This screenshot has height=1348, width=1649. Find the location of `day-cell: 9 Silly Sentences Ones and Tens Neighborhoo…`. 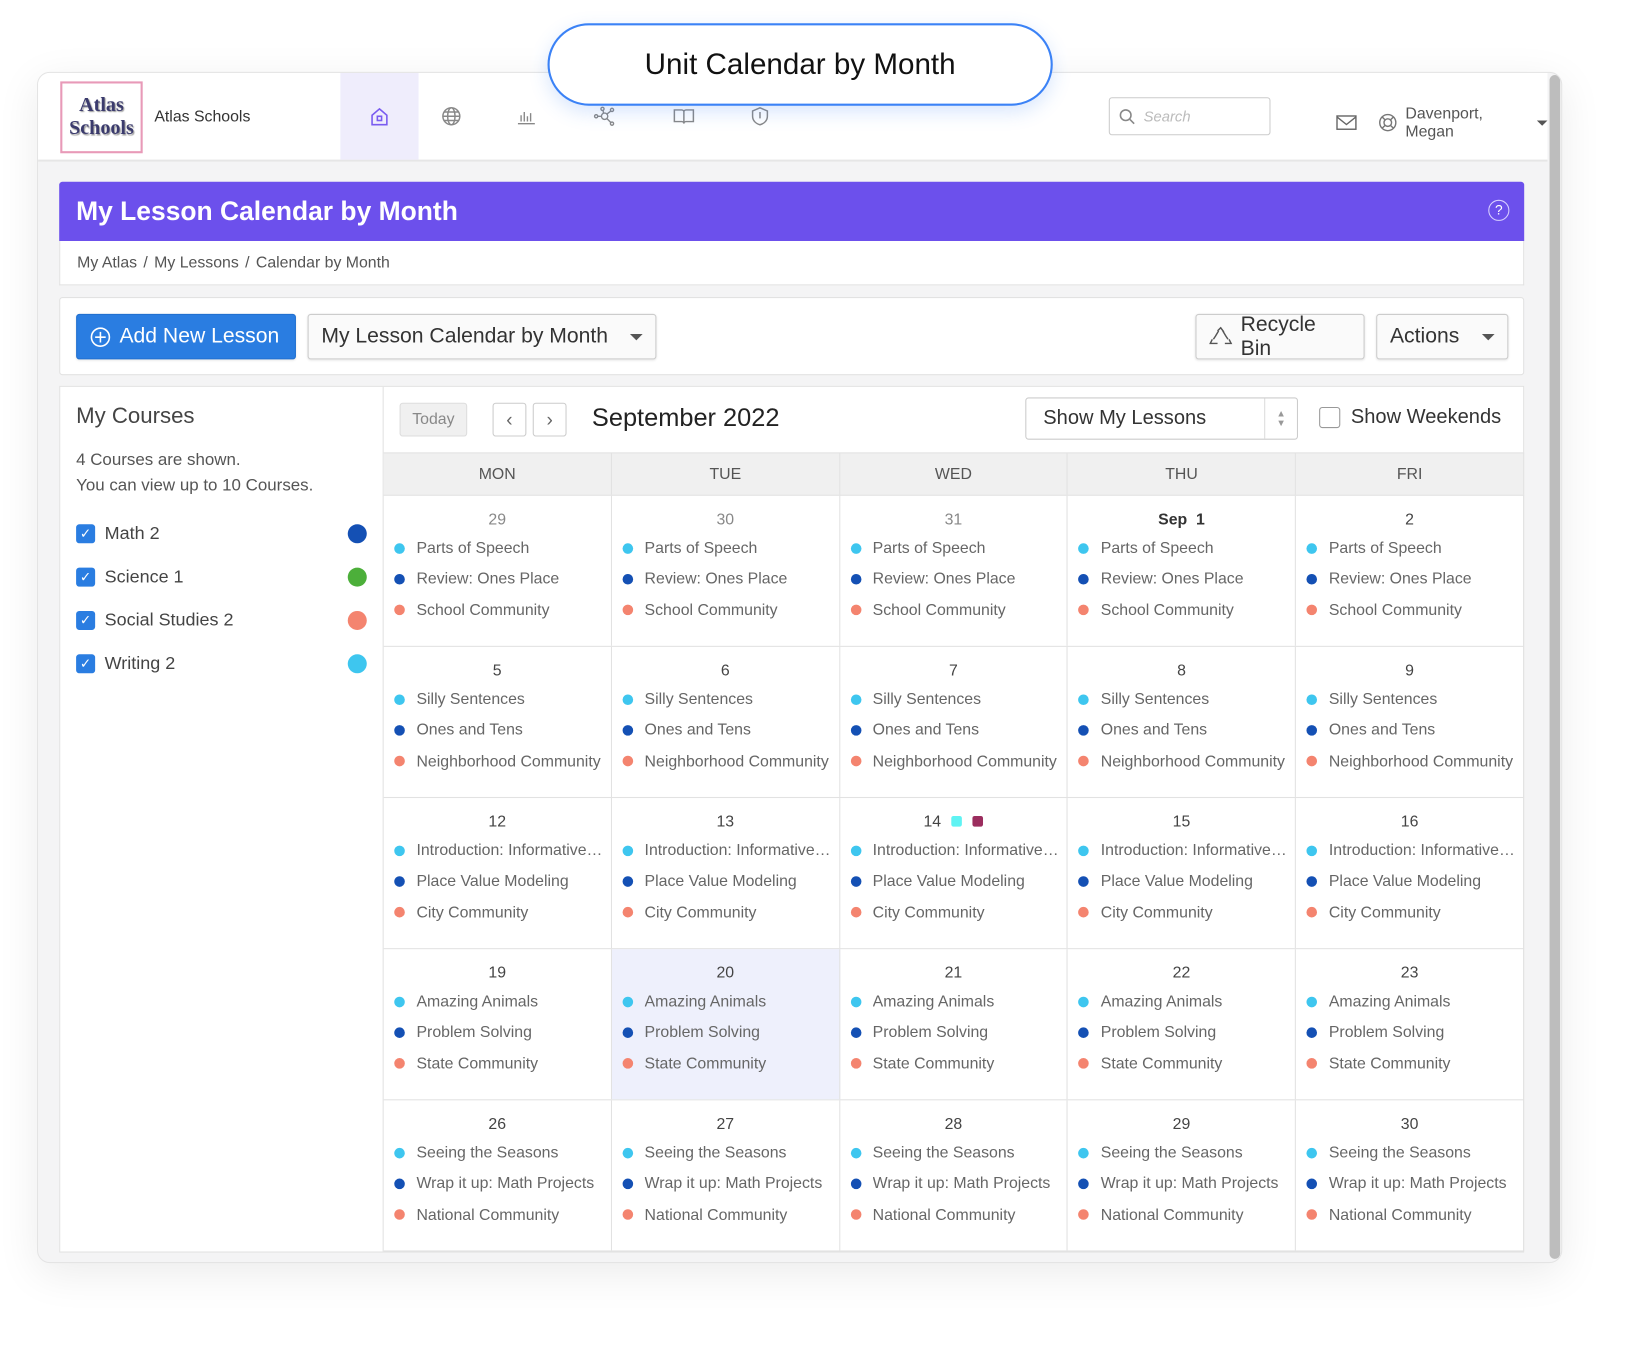

day-cell: 9 Silly Sentences Ones and Tens Neighborhoo… is located at coordinates (1410, 721).